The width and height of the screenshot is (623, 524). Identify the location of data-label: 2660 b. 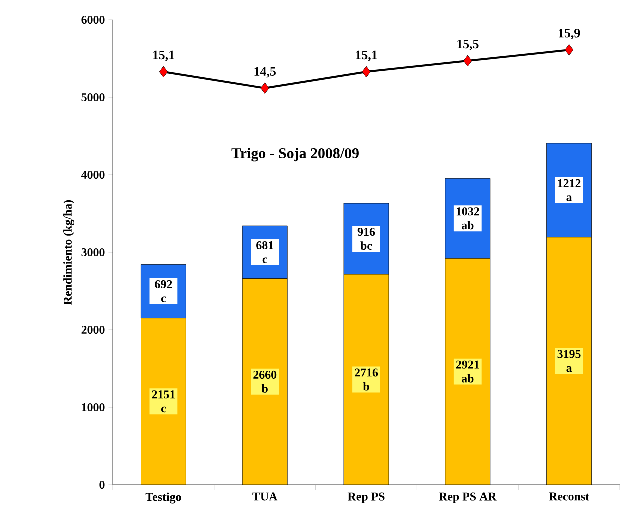
(265, 381).